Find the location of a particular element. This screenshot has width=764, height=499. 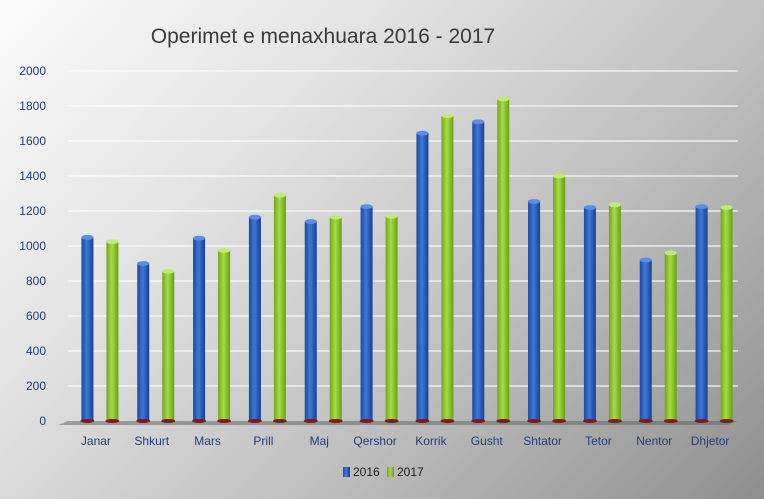

bar-base-2016-shkurt is located at coordinates (143, 421).